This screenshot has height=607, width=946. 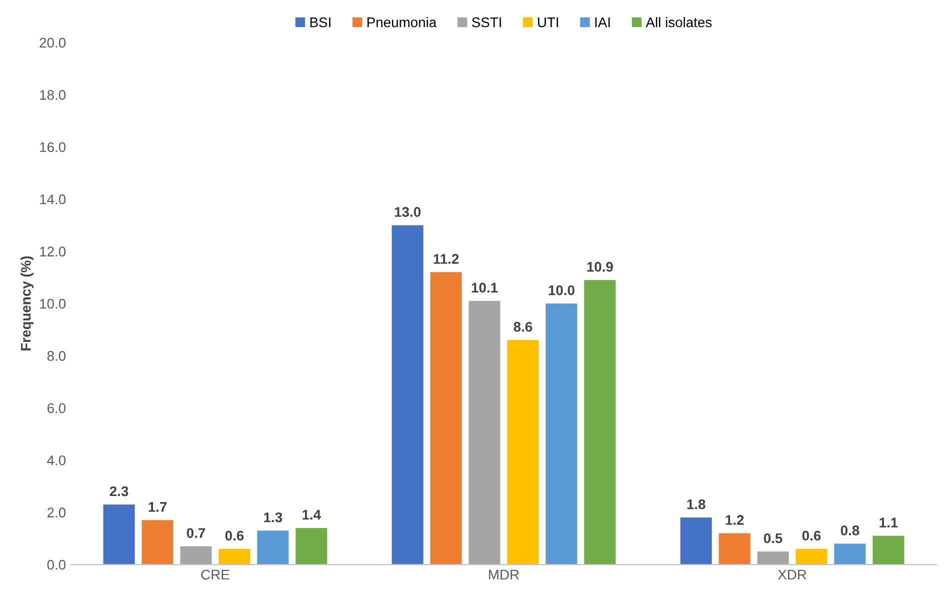 I want to click on legend-label: All isolates, so click(x=679, y=22).